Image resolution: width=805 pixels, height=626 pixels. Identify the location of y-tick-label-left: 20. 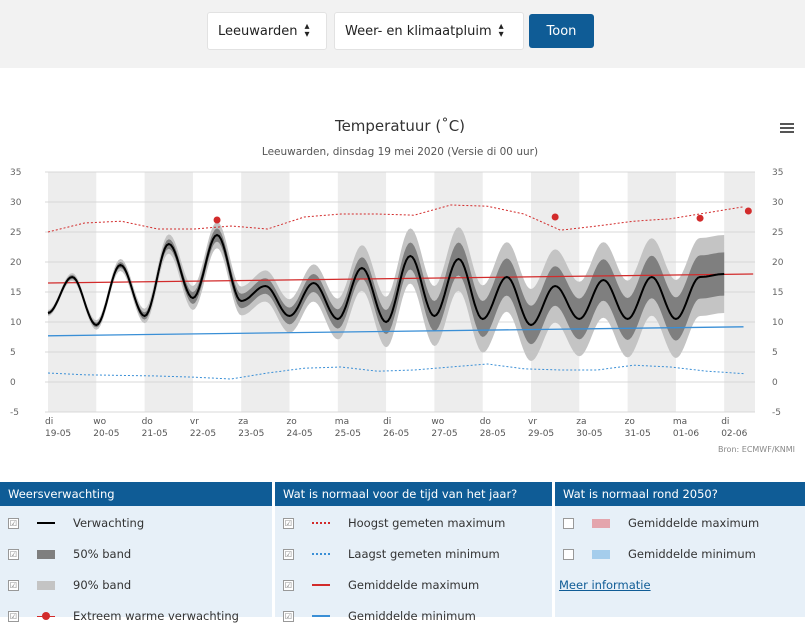
(16, 263).